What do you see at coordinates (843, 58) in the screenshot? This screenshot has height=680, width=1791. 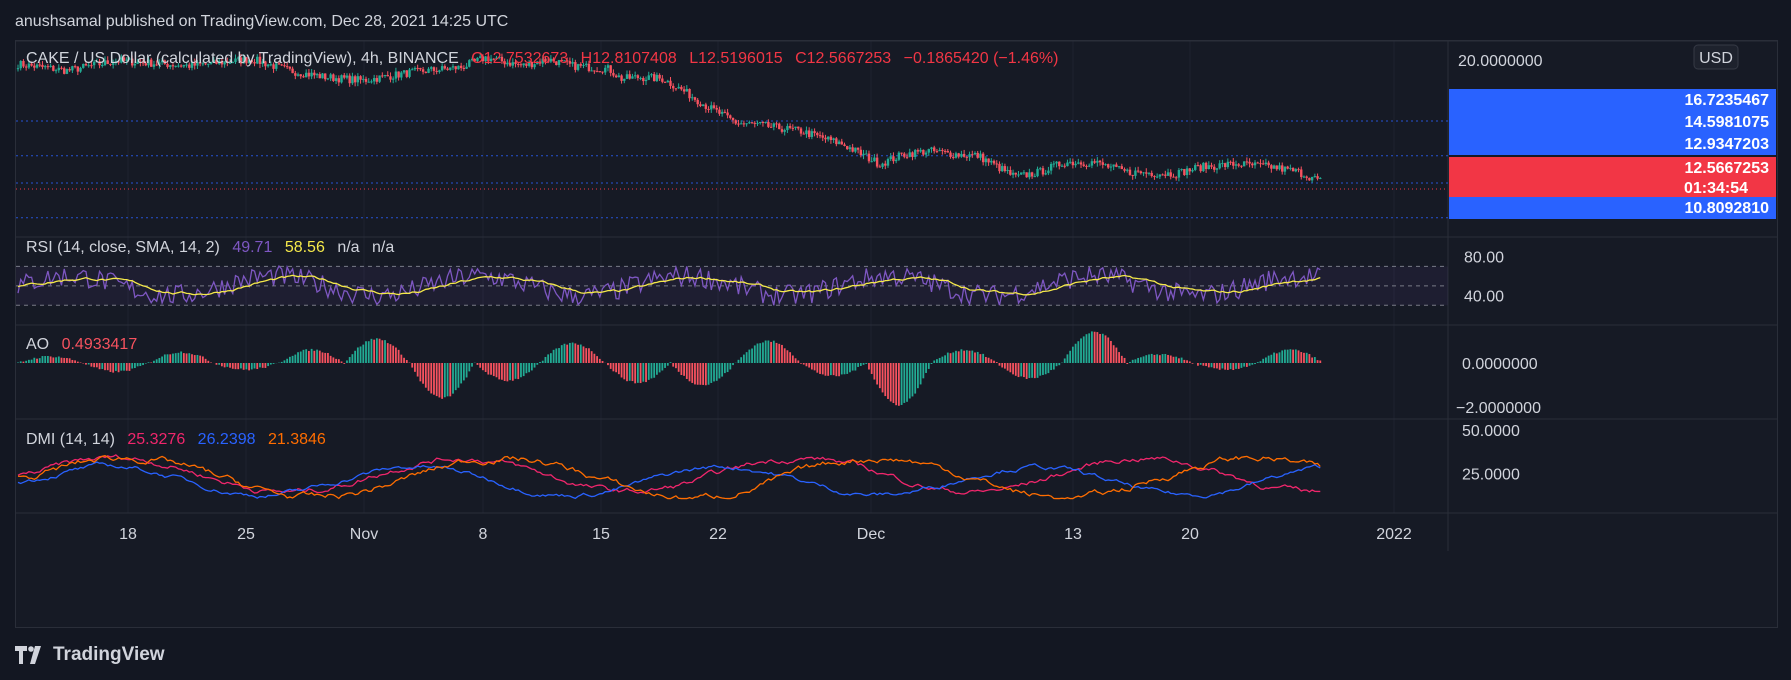 I see `close-value: C12.5667253` at bounding box center [843, 58].